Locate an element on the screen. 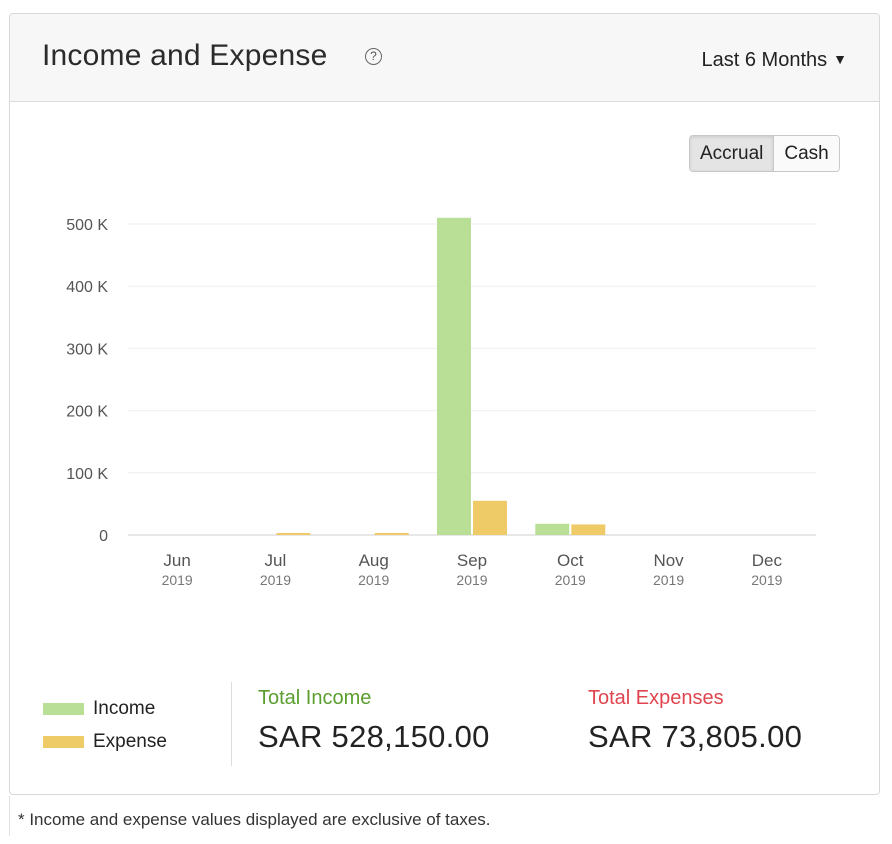  bar-income-oct is located at coordinates (552, 529).